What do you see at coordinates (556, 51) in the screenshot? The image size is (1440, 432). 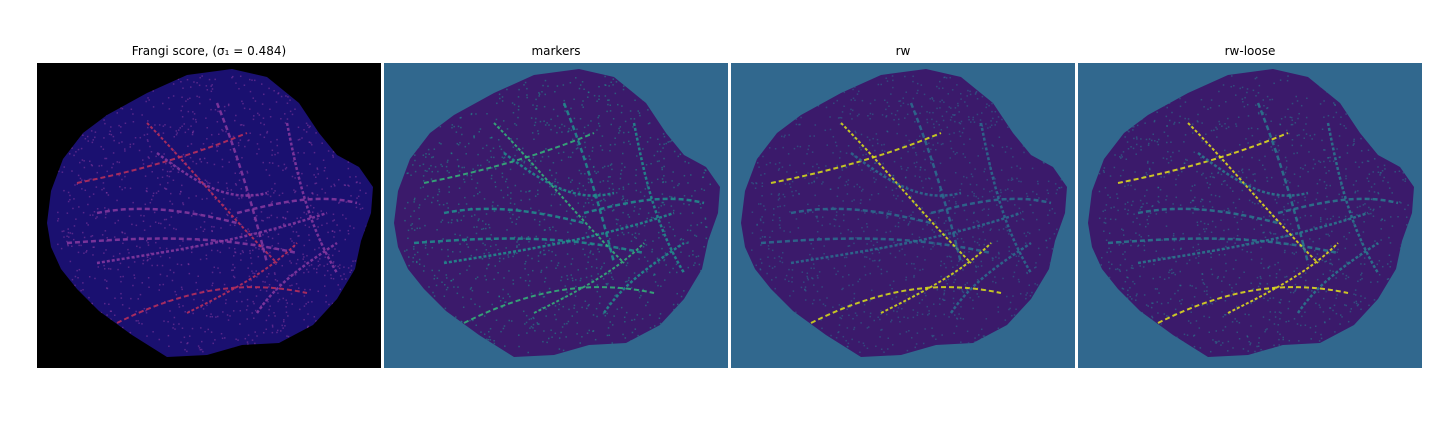 I see `panel-title-markers: markers` at bounding box center [556, 51].